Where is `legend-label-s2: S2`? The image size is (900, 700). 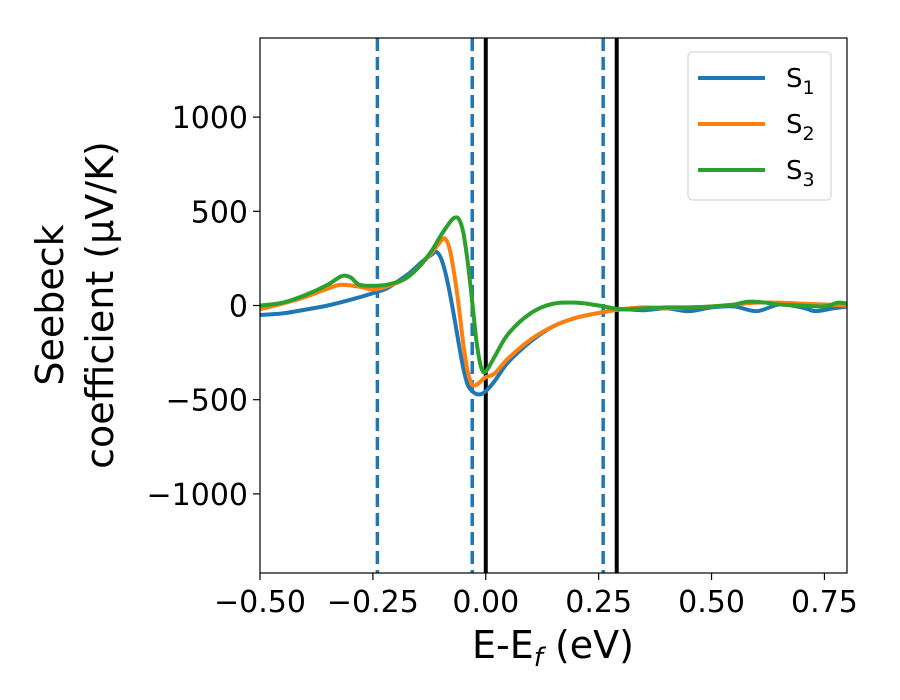 legend-label-s2: S2 is located at coordinates (800, 127).